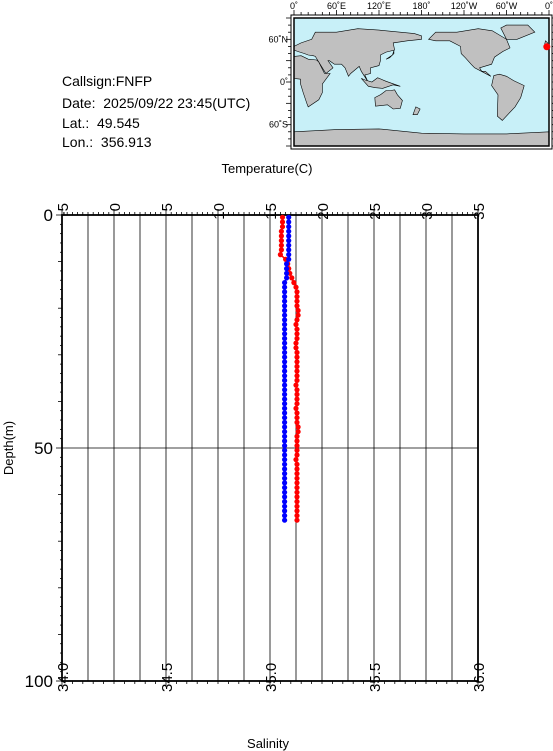 The image size is (553, 751). What do you see at coordinates (266, 168) in the screenshot?
I see `temperature-axis-title: Temperature(C)` at bounding box center [266, 168].